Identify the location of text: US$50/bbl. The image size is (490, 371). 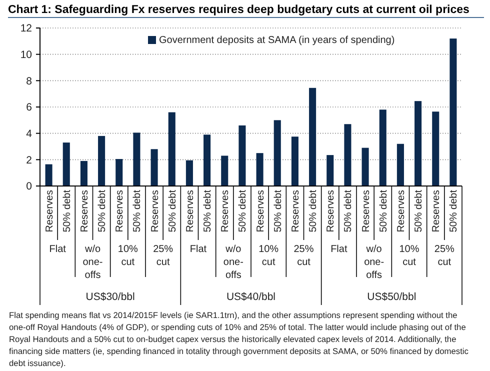
(391, 297).